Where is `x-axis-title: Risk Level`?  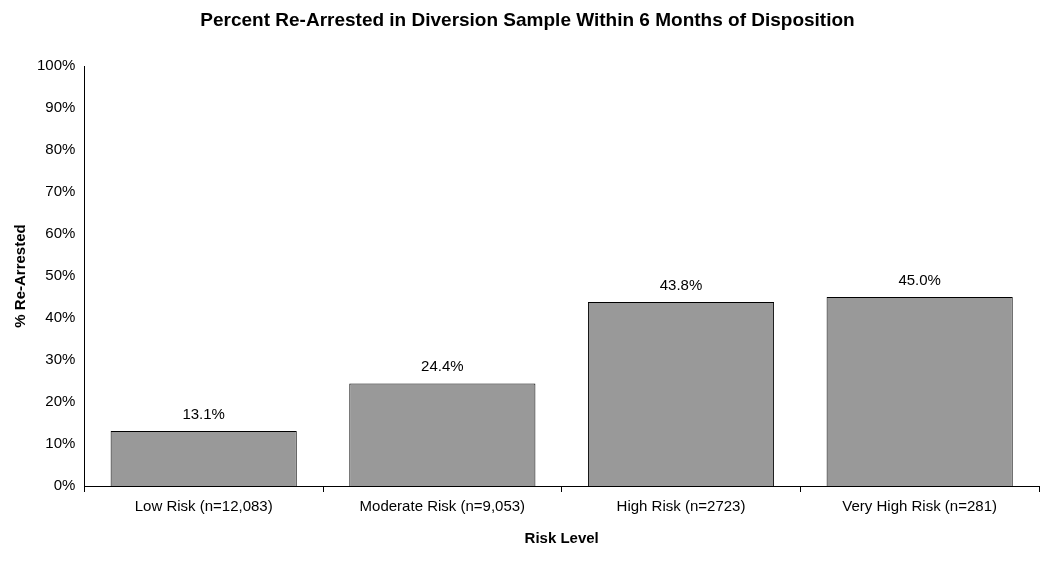 x-axis-title: Risk Level is located at coordinates (561, 538).